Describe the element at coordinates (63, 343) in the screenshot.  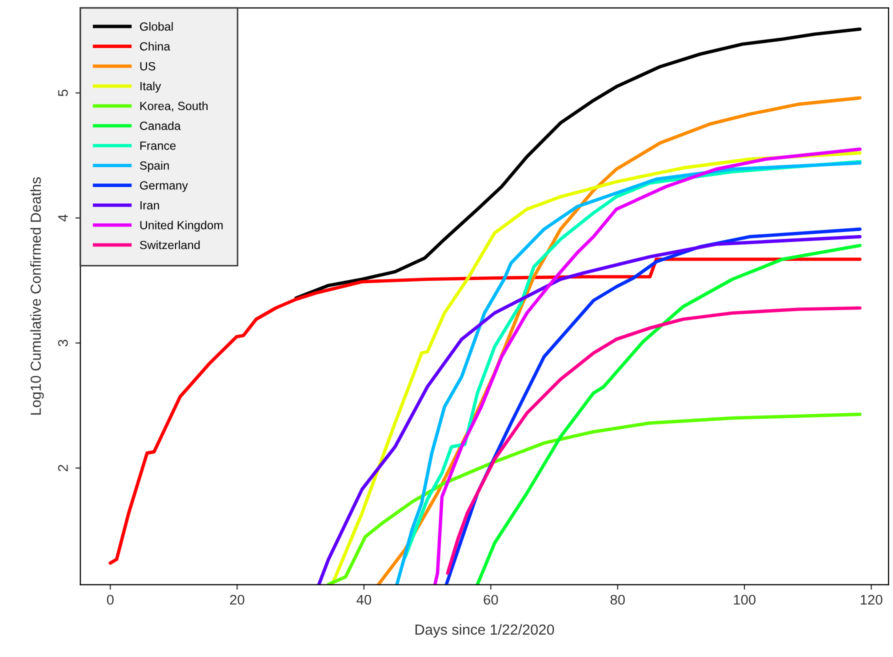
I see `y-tick-label: 3` at that location.